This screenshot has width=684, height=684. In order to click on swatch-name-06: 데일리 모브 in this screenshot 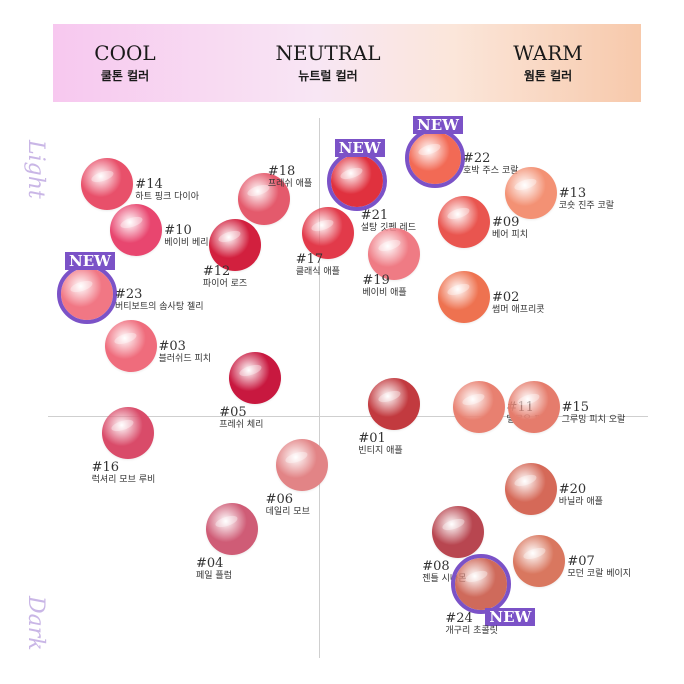, I will do `click(287, 512)`.